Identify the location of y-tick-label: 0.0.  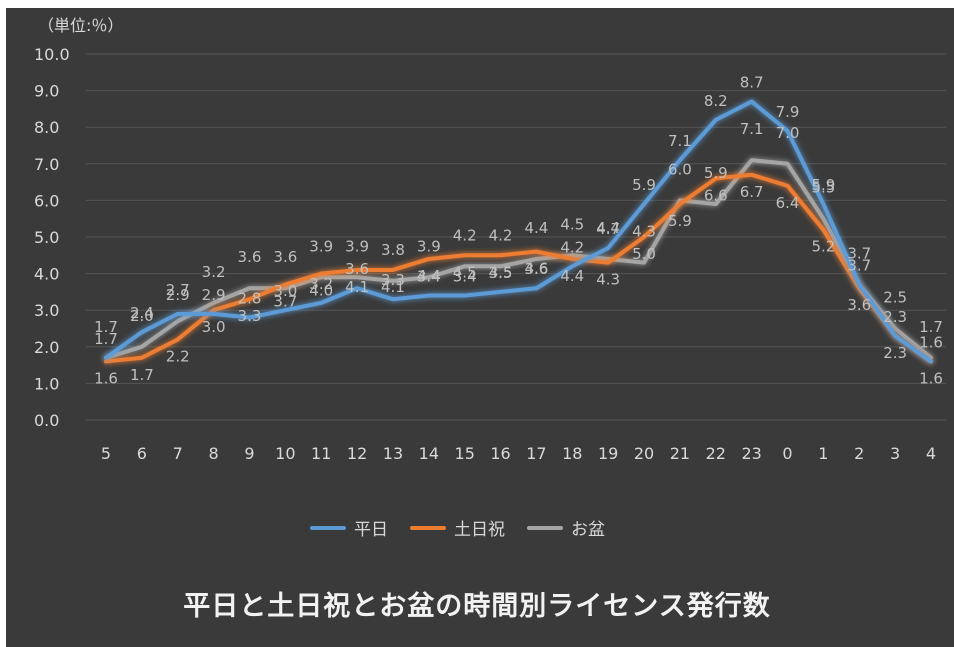
(46, 420).